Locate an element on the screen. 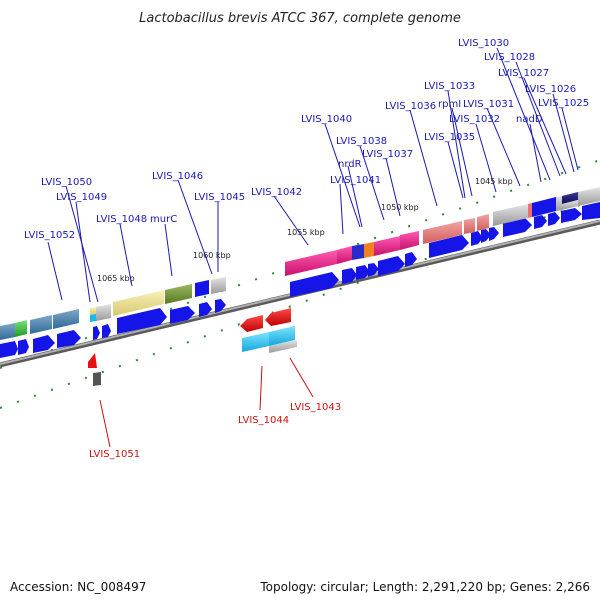 The width and height of the screenshot is (600, 600). gene-label: LVIS_1041 is located at coordinates (355, 180).